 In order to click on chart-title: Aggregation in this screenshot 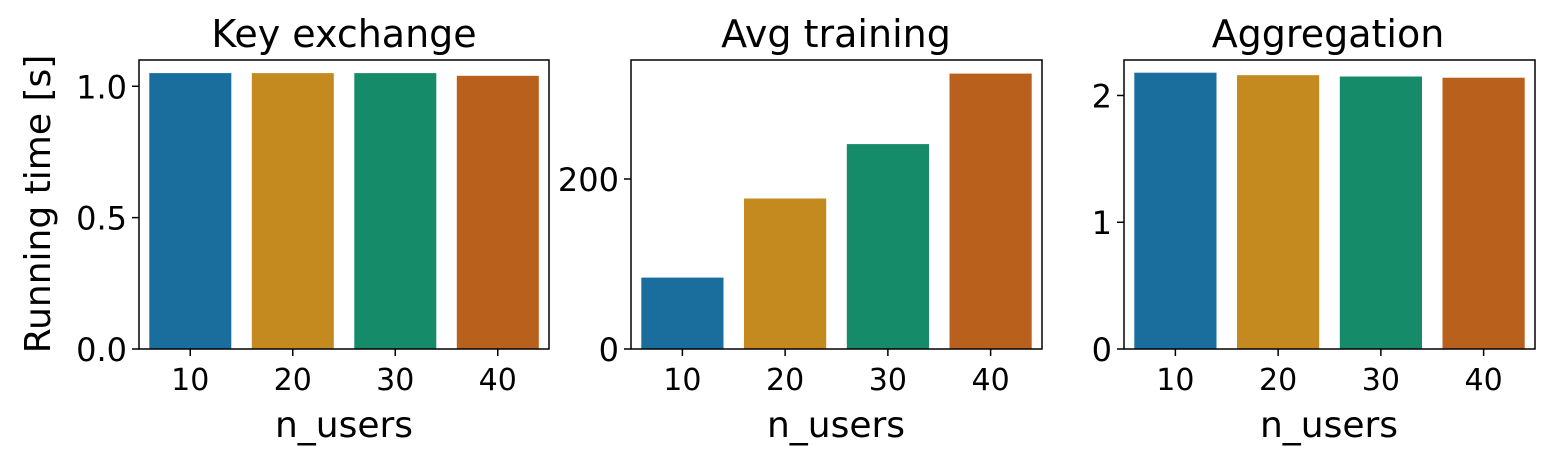, I will do `click(1328, 34)`.